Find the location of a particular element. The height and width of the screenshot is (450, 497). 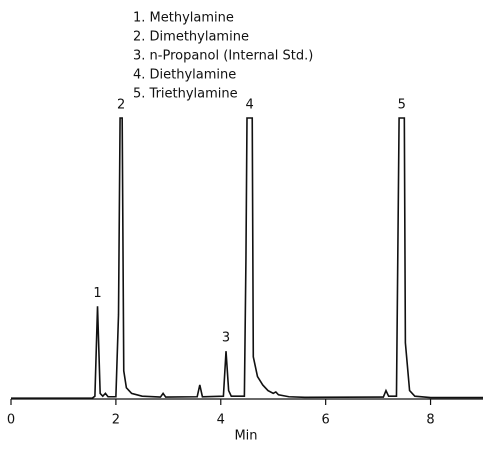

x-tick-label: 6 is located at coordinates (326, 420).